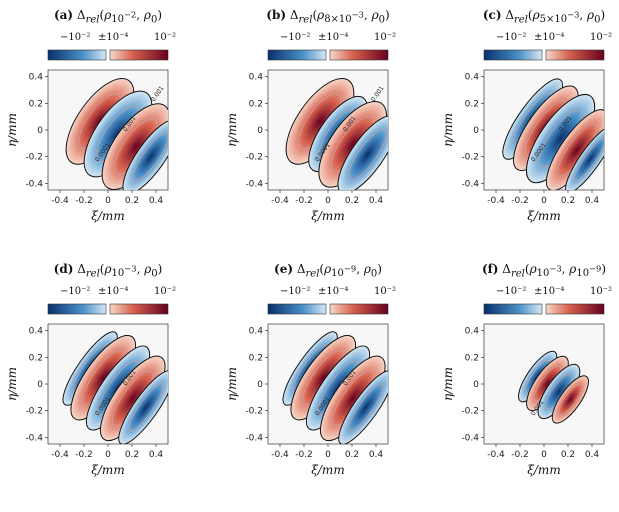 This screenshot has height=512, width=619. What do you see at coordinates (544, 17) in the screenshot?
I see `panel-title-3: (c) Δrel(ρ5×10−3, ρ0)` at bounding box center [544, 17].